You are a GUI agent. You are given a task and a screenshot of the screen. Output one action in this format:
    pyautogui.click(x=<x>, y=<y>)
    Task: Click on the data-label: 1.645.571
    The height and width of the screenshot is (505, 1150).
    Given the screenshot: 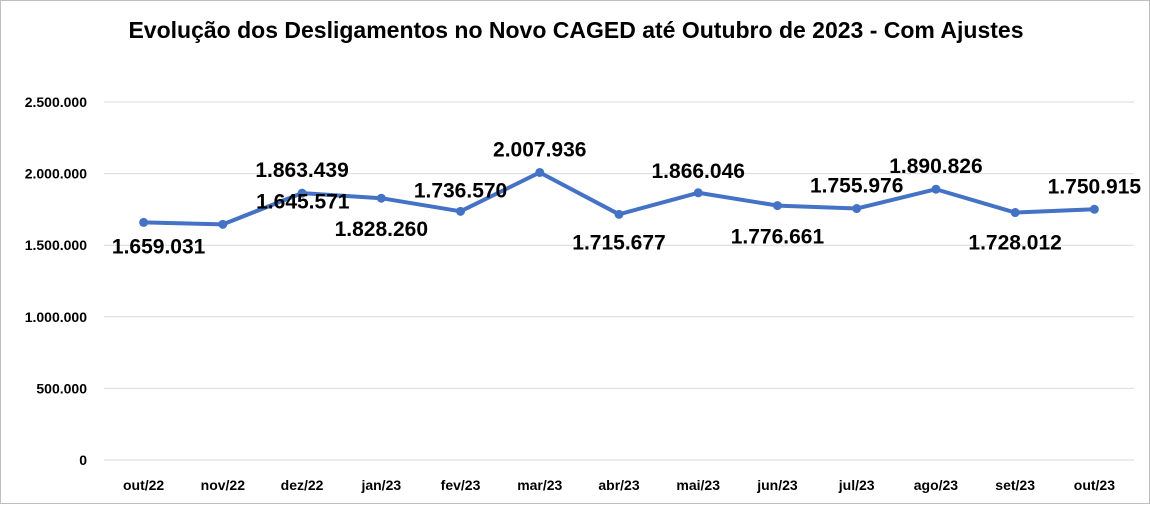 What is the action you would take?
    pyautogui.click(x=303, y=201)
    